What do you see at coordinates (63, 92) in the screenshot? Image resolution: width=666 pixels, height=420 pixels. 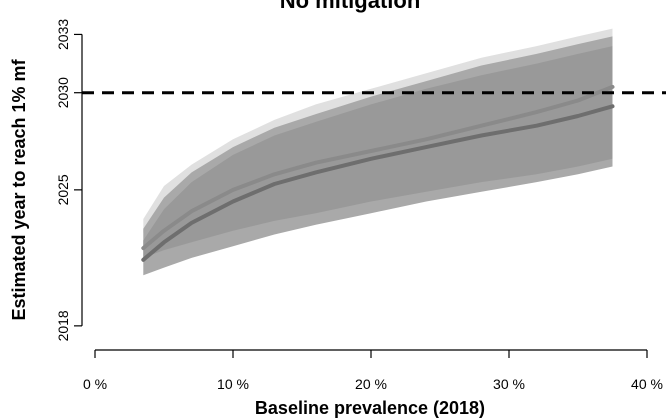 I see `y-tick-label: 2030` at bounding box center [63, 92].